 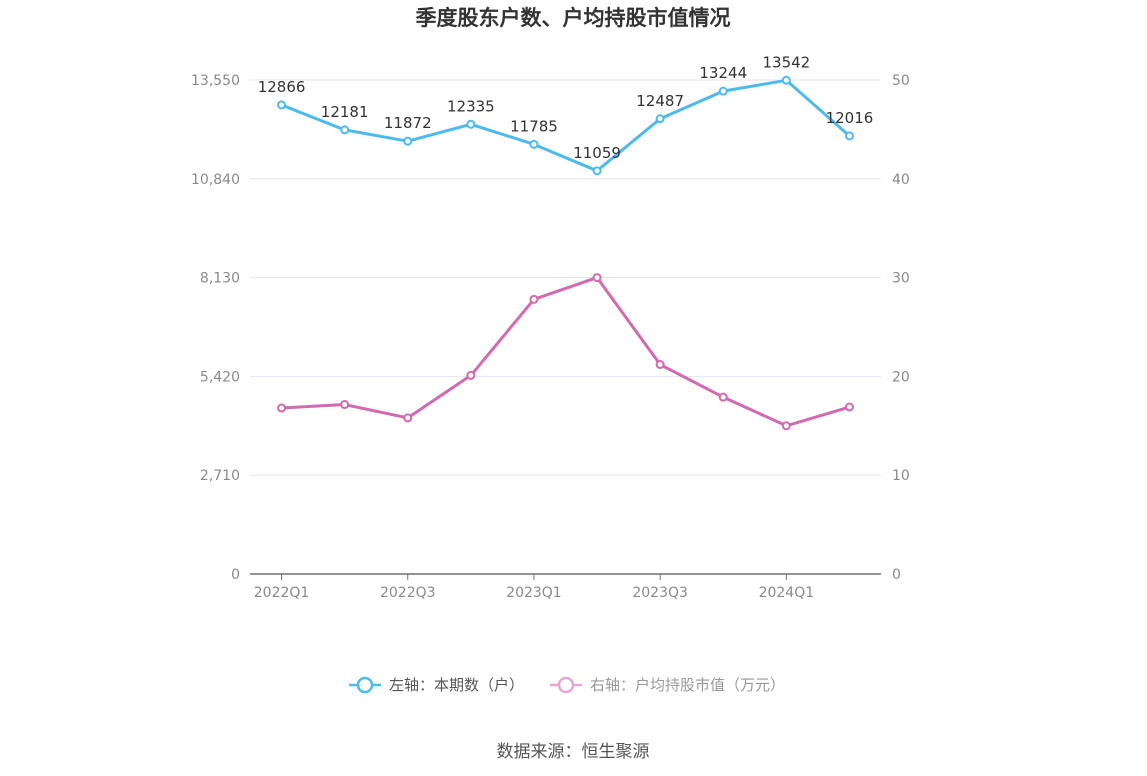 I want to click on right-axis-tick-label: 40, so click(x=901, y=180).